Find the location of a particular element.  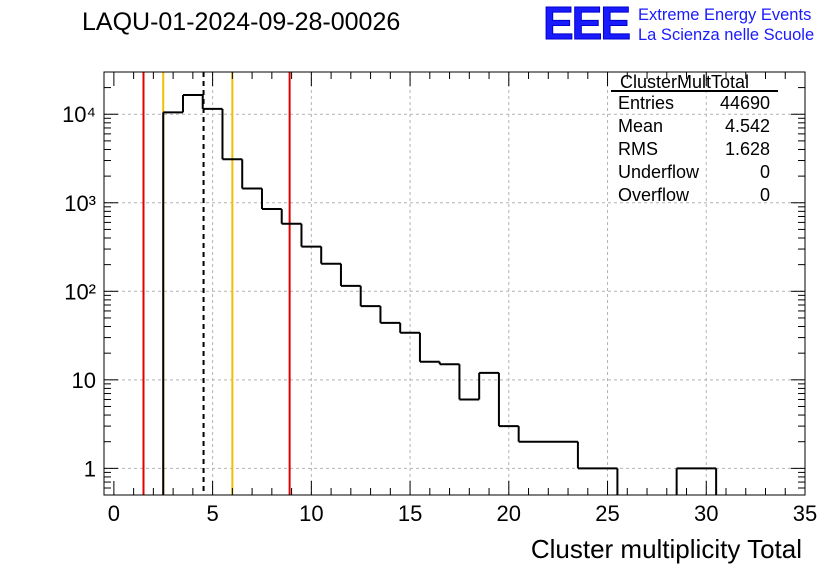

x-axis-label: Cluster multiplicity Total is located at coordinates (666, 549).